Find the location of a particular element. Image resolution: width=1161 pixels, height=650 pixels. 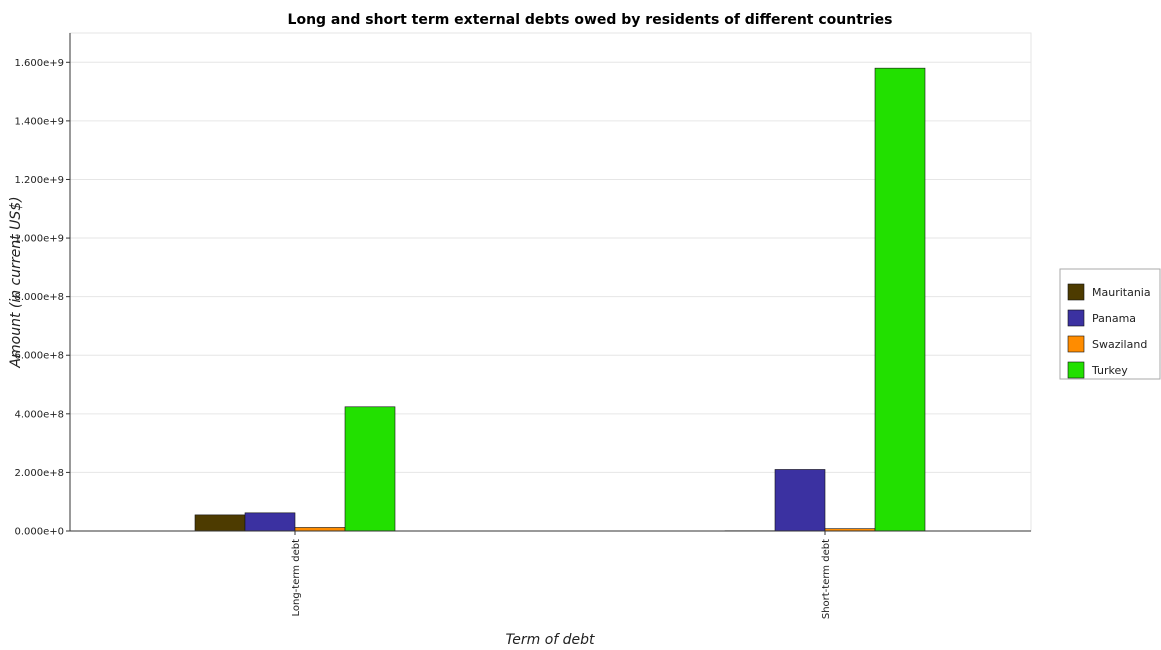

legend-swatch-swaziland is located at coordinates (1076, 344).